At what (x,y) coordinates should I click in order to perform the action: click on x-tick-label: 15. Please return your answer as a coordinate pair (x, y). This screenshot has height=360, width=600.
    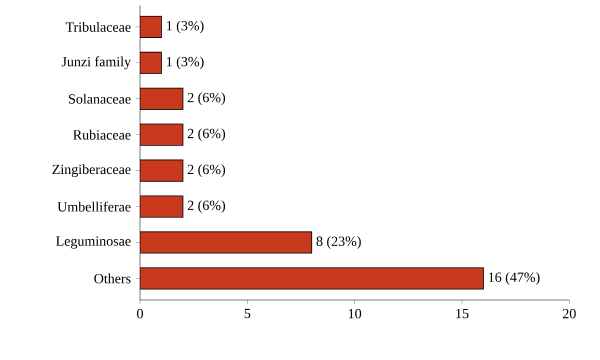
    Looking at the image, I should click on (462, 313).